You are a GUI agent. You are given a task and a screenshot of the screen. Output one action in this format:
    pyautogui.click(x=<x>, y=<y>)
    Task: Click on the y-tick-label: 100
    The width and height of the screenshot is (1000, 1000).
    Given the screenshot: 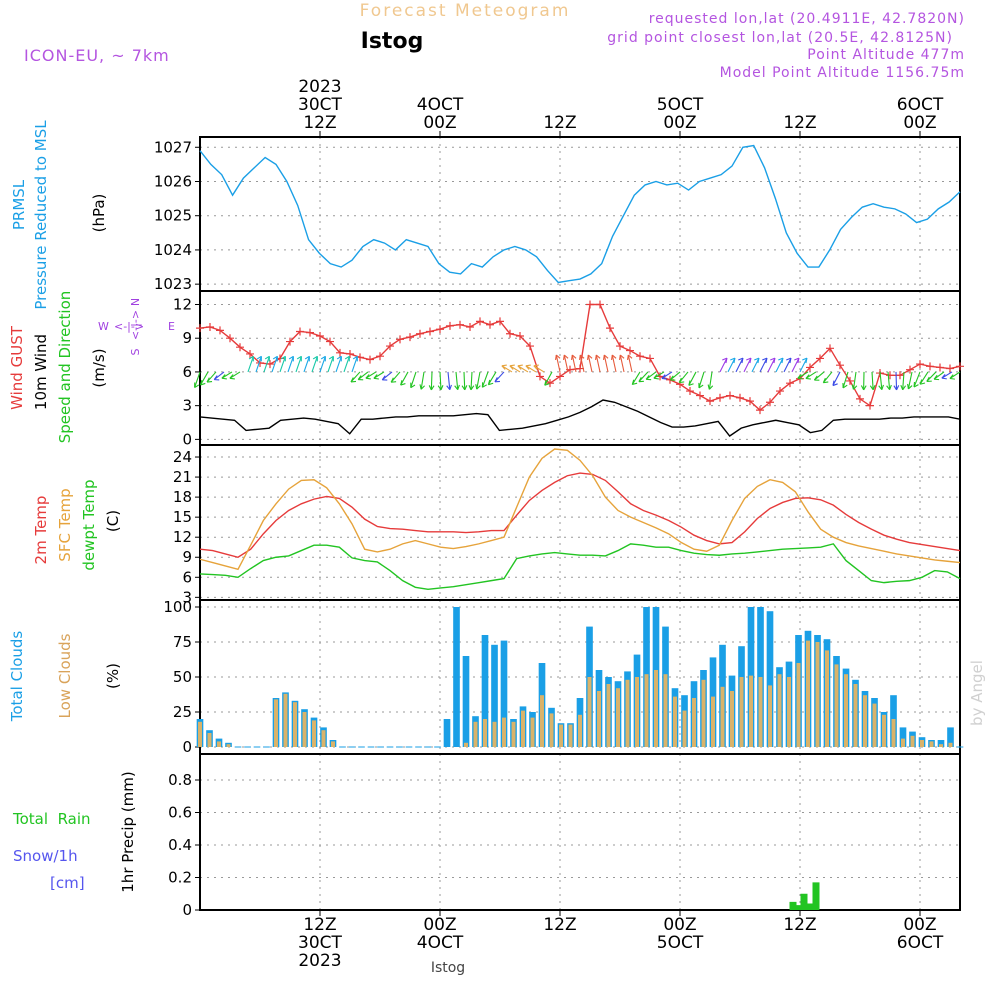 What is the action you would take?
    pyautogui.click(x=177, y=607)
    